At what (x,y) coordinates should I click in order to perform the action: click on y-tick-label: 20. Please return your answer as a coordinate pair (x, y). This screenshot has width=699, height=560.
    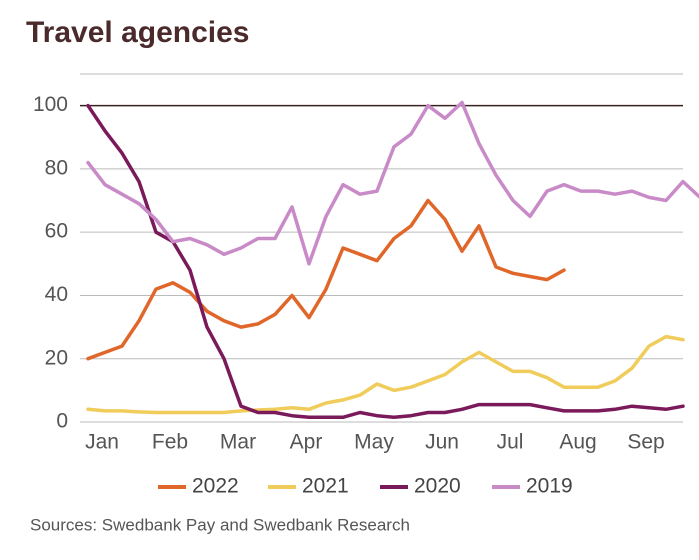
    Looking at the image, I should click on (56, 357).